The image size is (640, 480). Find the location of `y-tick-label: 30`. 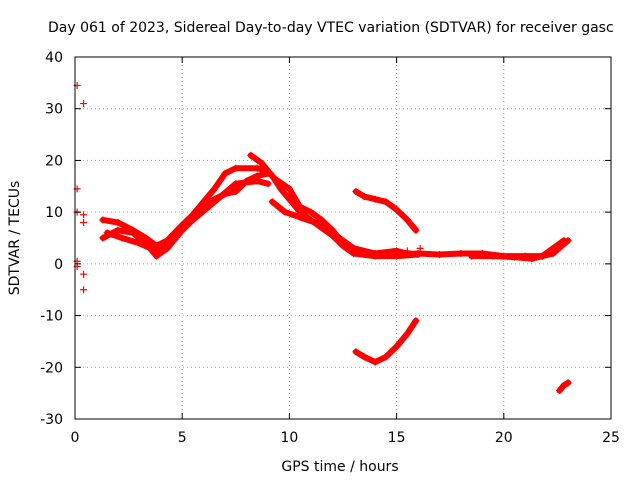

y-tick-label: 30 is located at coordinates (54, 110).